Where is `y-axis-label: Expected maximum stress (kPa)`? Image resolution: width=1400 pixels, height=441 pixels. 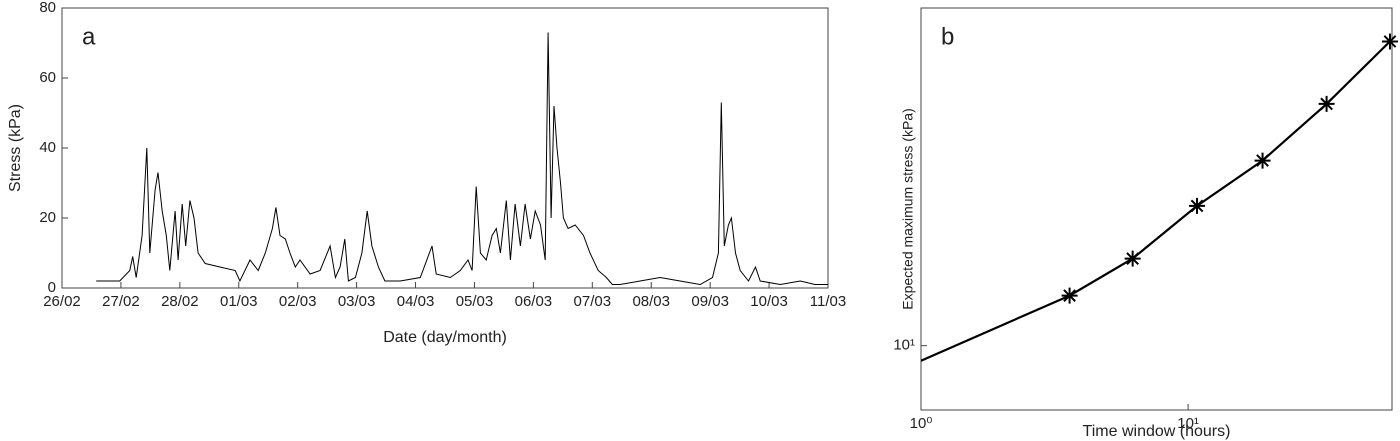
y-axis-label: Expected maximum stress (kPa) is located at coordinates (908, 209).